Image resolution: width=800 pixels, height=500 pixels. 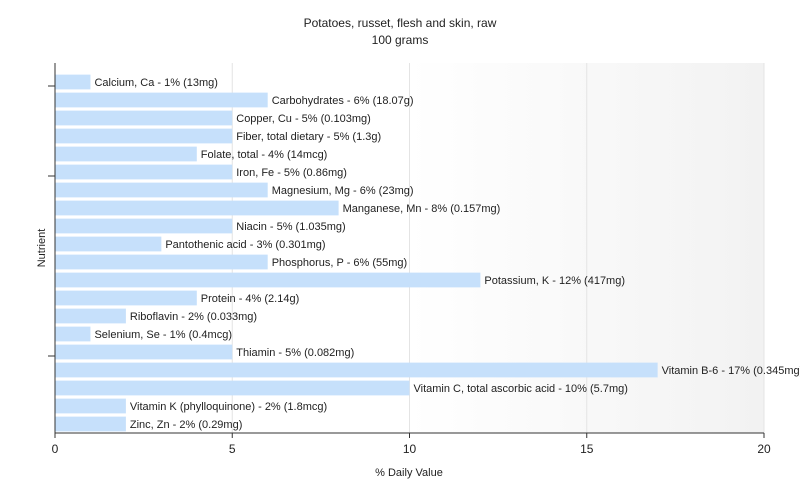 What do you see at coordinates (303, 119) in the screenshot?
I see `bar-label: Copper, Cu - 5% (0.103mg)` at bounding box center [303, 119].